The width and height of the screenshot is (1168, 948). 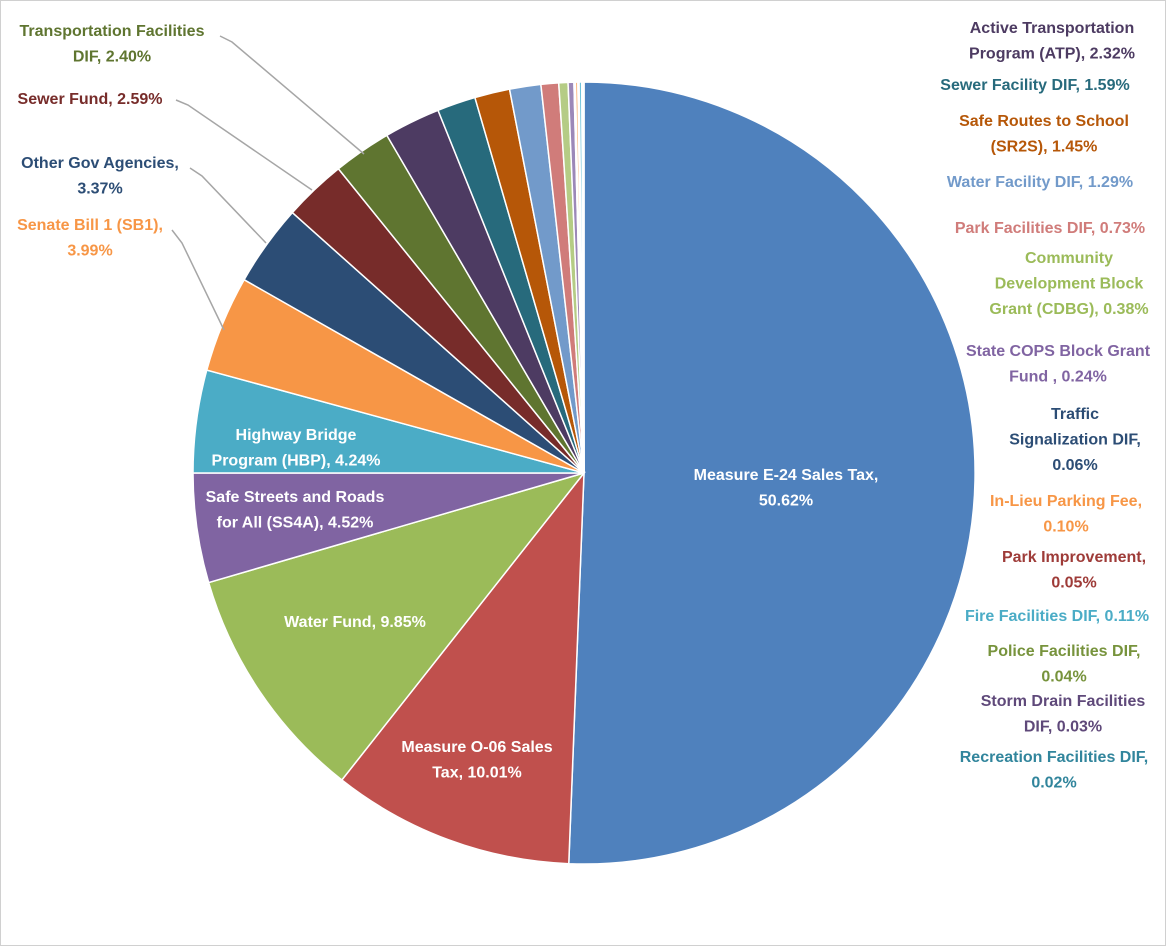 What do you see at coordinates (1064, 664) in the screenshot?
I see `data-label-police-facilities-dif: Police Facilities DIF, 0.04%` at bounding box center [1064, 664].